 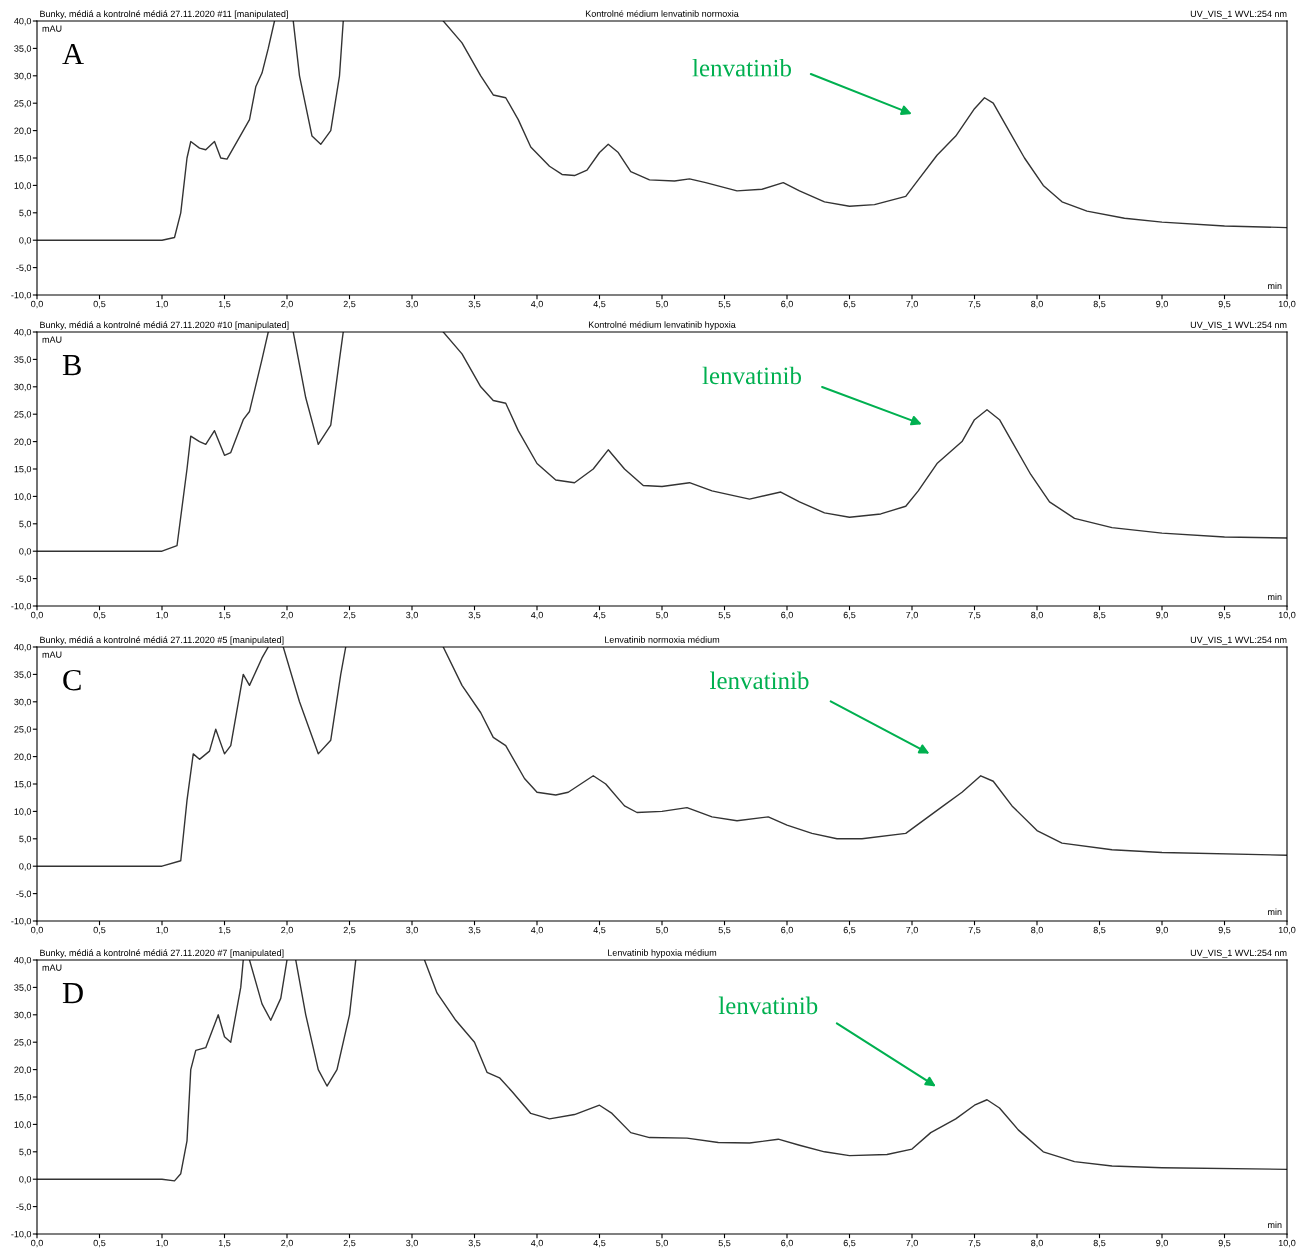 What do you see at coordinates (23, 49) in the screenshot?
I see `y-tick-label: 35,0` at bounding box center [23, 49].